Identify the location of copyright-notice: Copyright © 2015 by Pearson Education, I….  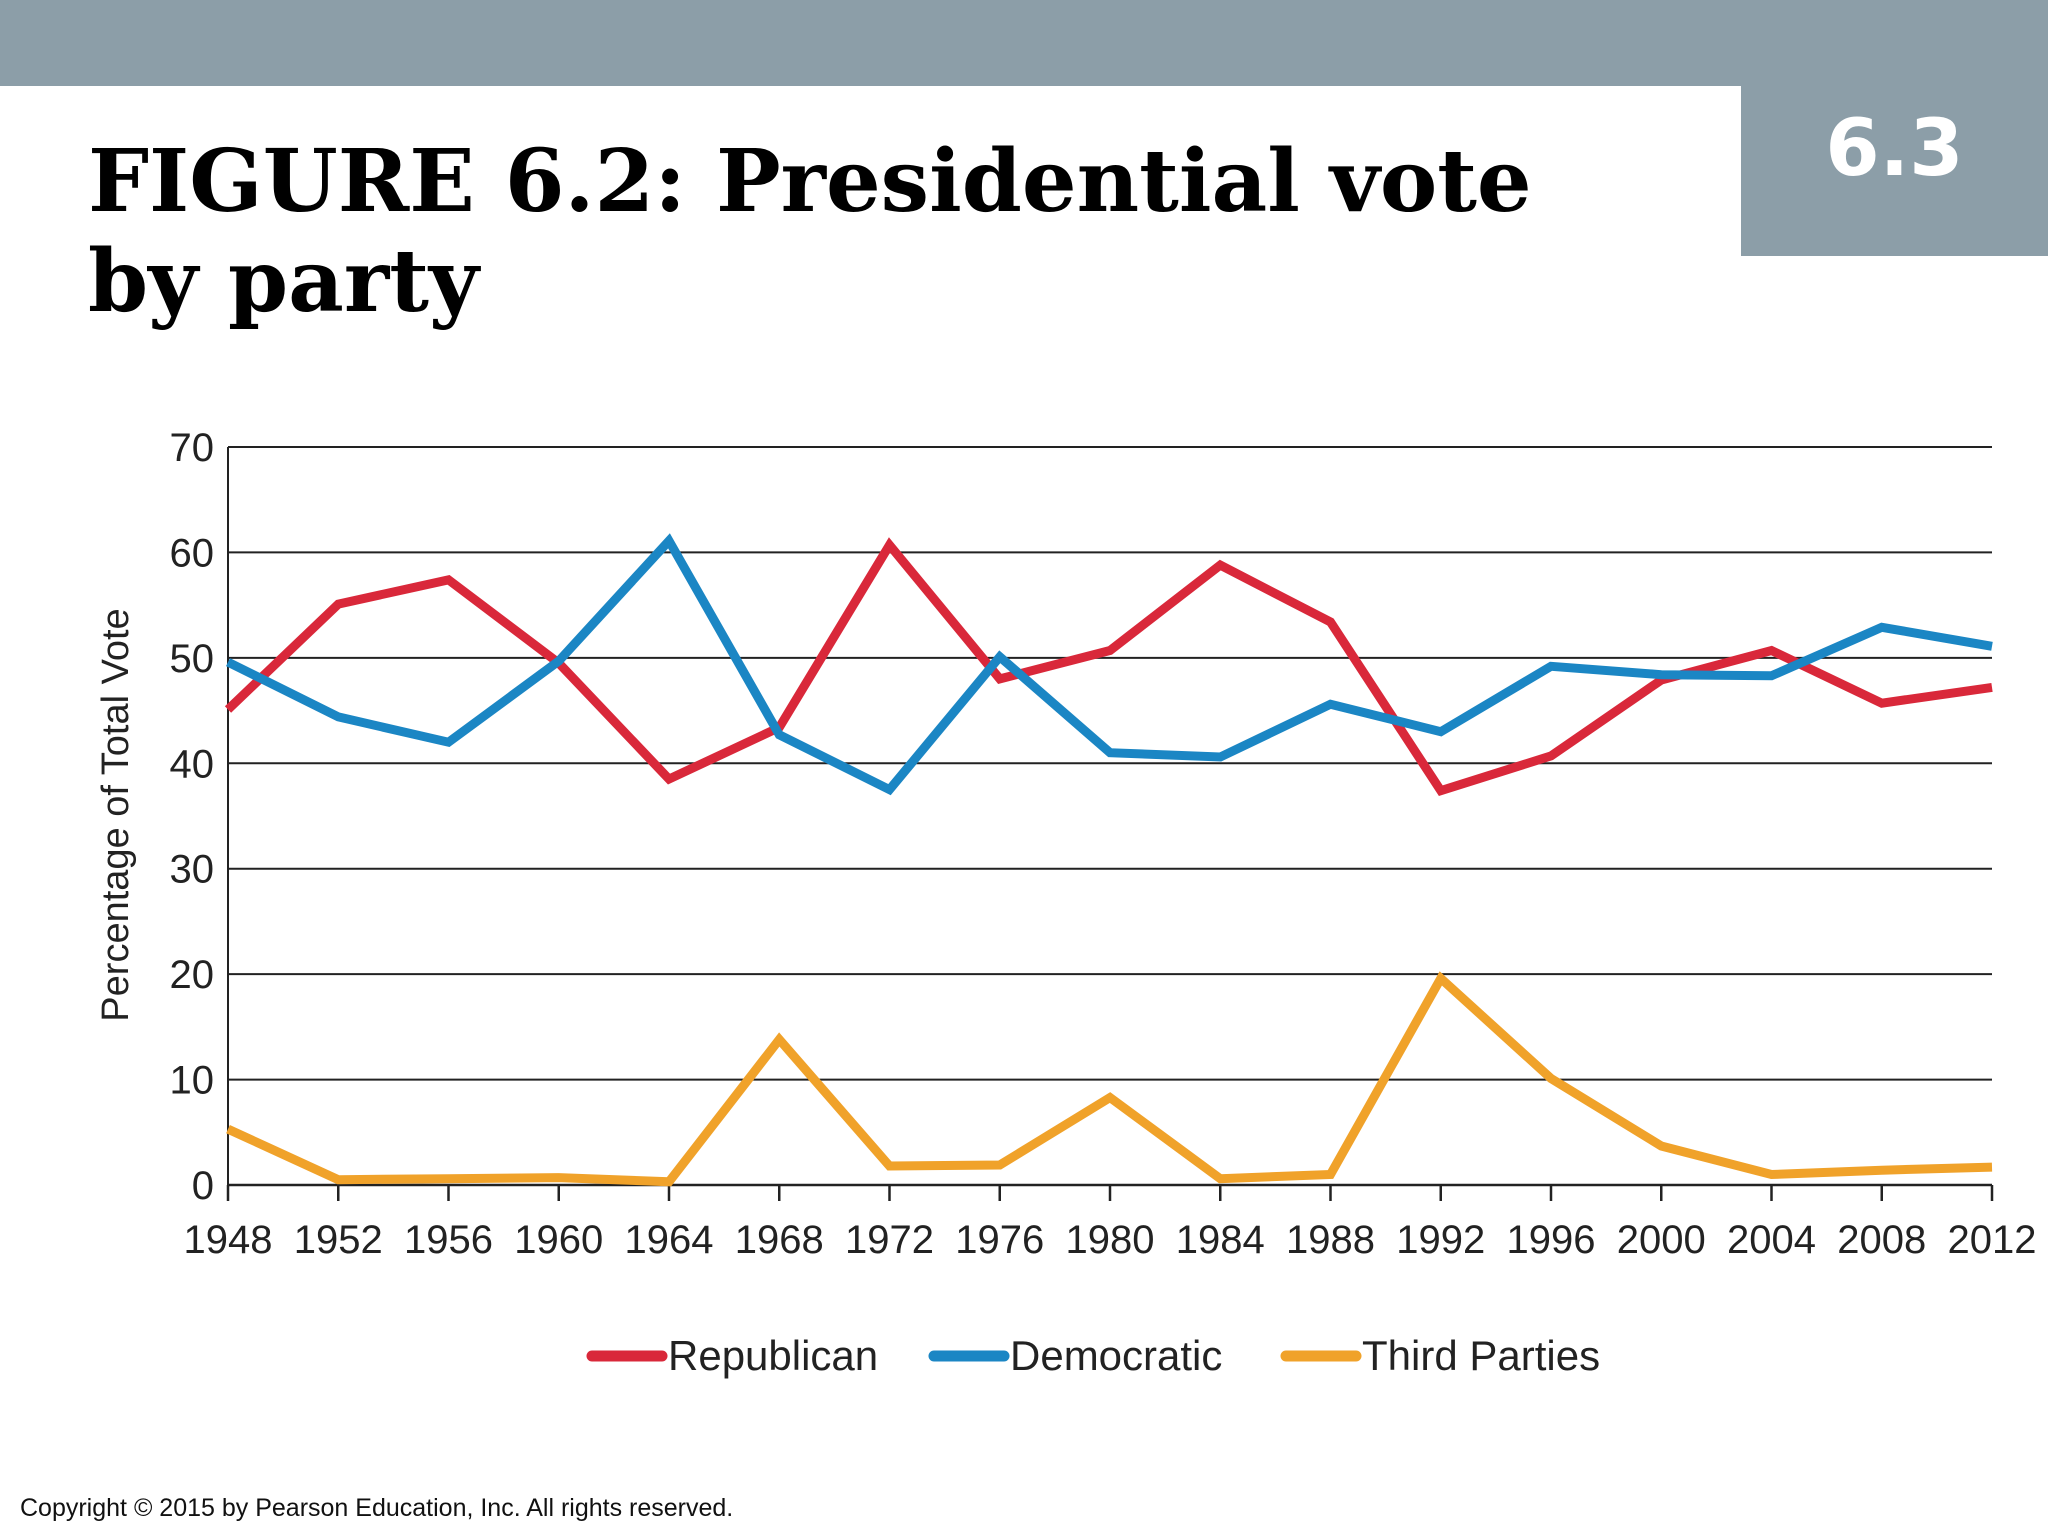
(377, 1508).